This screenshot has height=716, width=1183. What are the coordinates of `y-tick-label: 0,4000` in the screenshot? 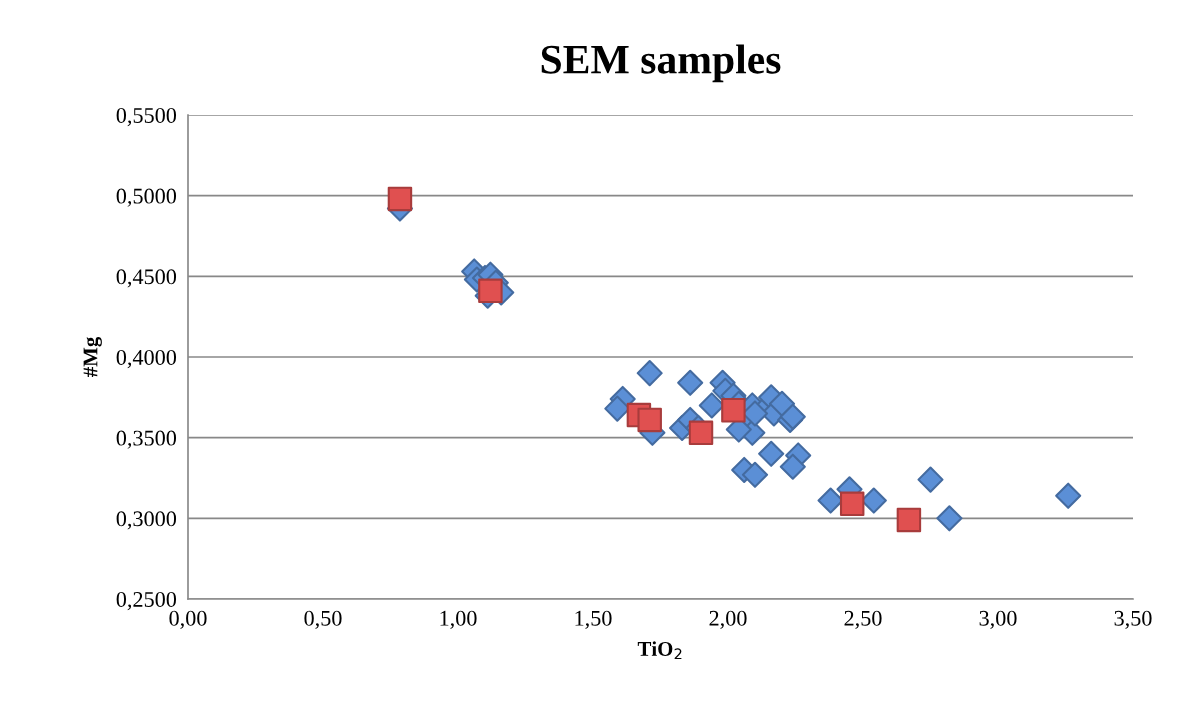 It's located at (146, 359).